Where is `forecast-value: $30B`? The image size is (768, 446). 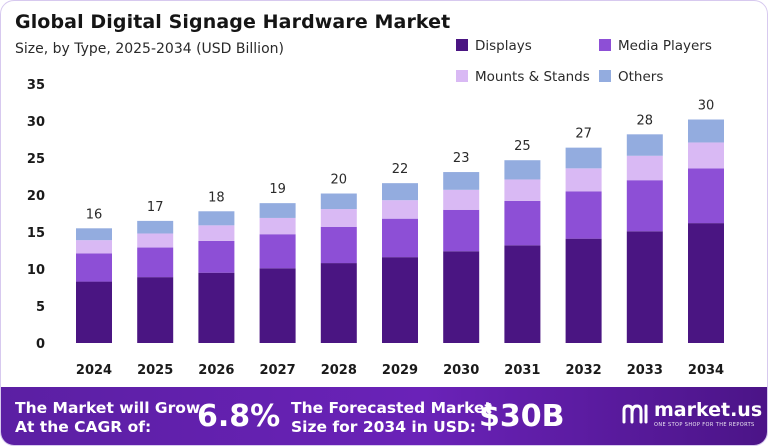 forecast-value: $30B is located at coordinates (522, 416).